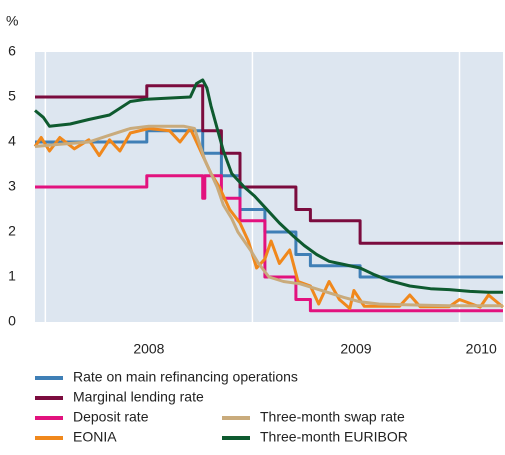 The image size is (505, 455). What do you see at coordinates (185, 377) in the screenshot?
I see `legend-label: Rate on main refinancing operations` at bounding box center [185, 377].